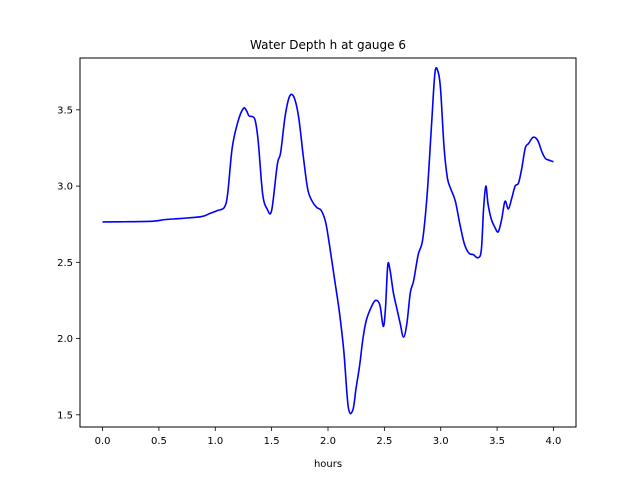 Image resolution: width=640 pixels, height=480 pixels. Describe the element at coordinates (215, 441) in the screenshot. I see `x-tick-label: 1.0` at that location.